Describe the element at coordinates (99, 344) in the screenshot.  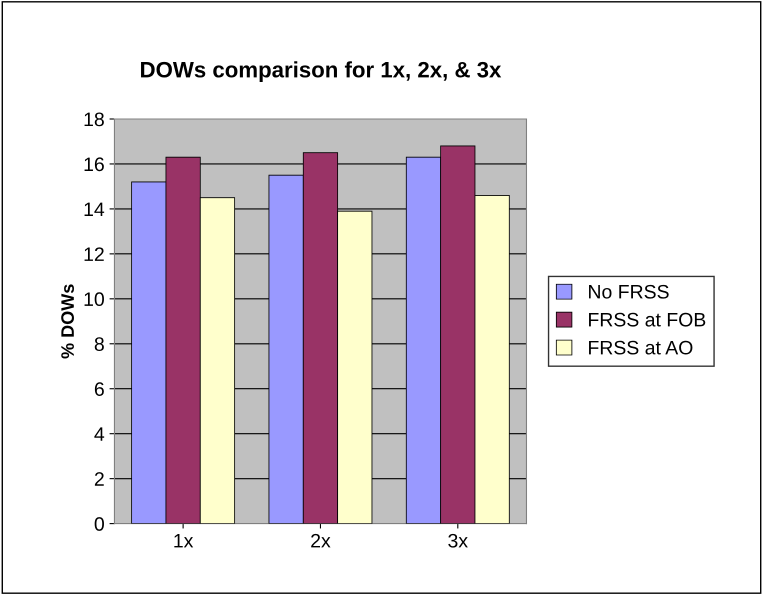
I see `y-tick-label: 8` at that location.